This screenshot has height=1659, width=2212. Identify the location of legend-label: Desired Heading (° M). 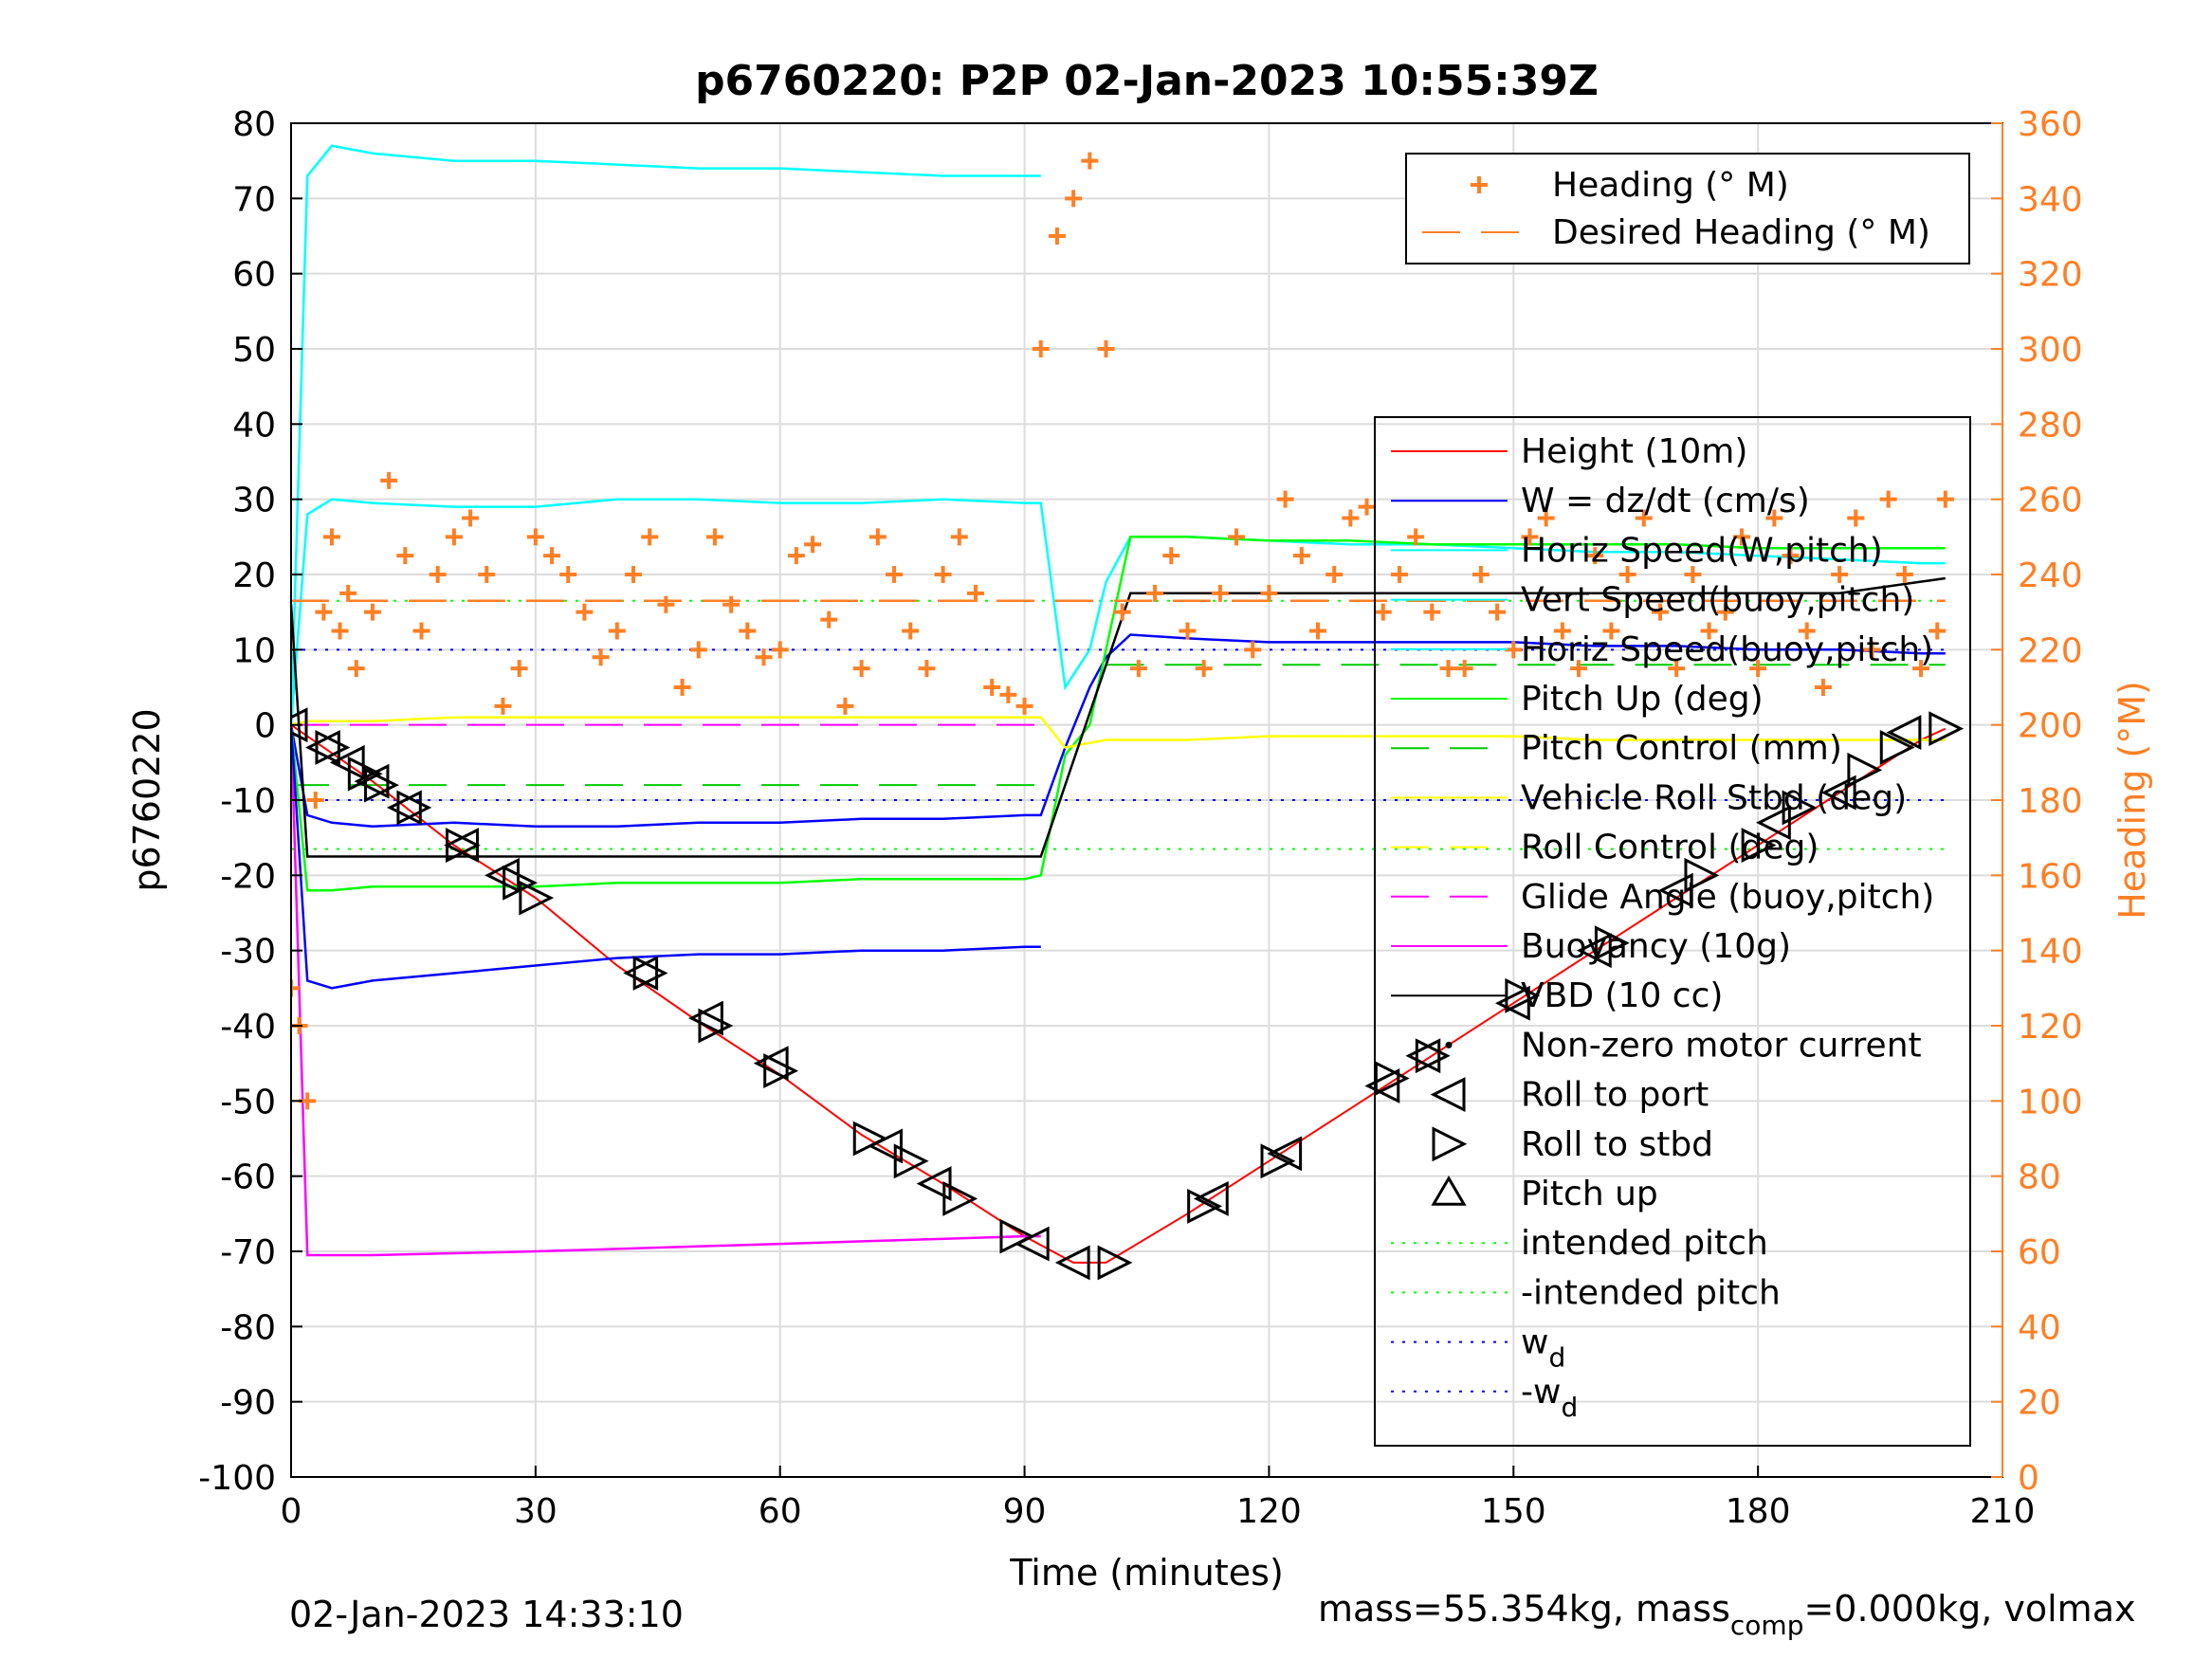
(1741, 232).